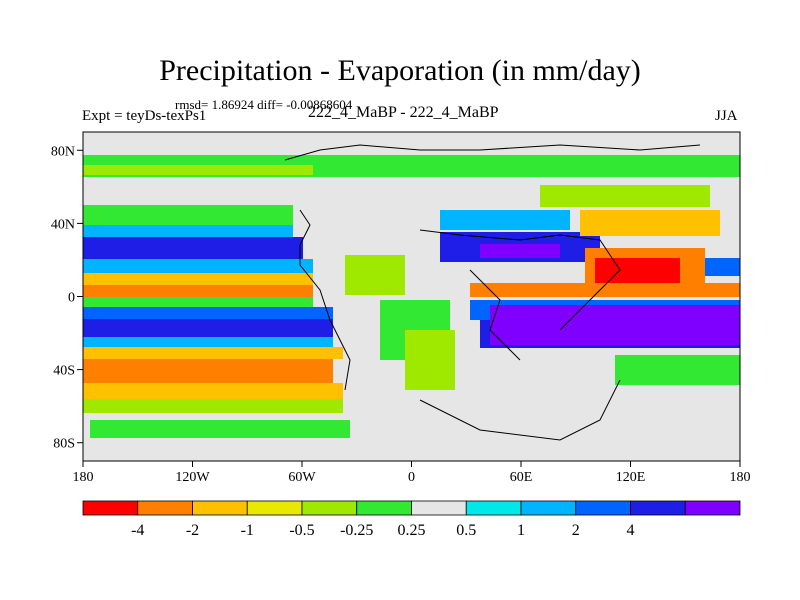 Image resolution: width=800 pixels, height=600 pixels. What do you see at coordinates (521, 477) in the screenshot?
I see `x-tick-label: 60E` at bounding box center [521, 477].